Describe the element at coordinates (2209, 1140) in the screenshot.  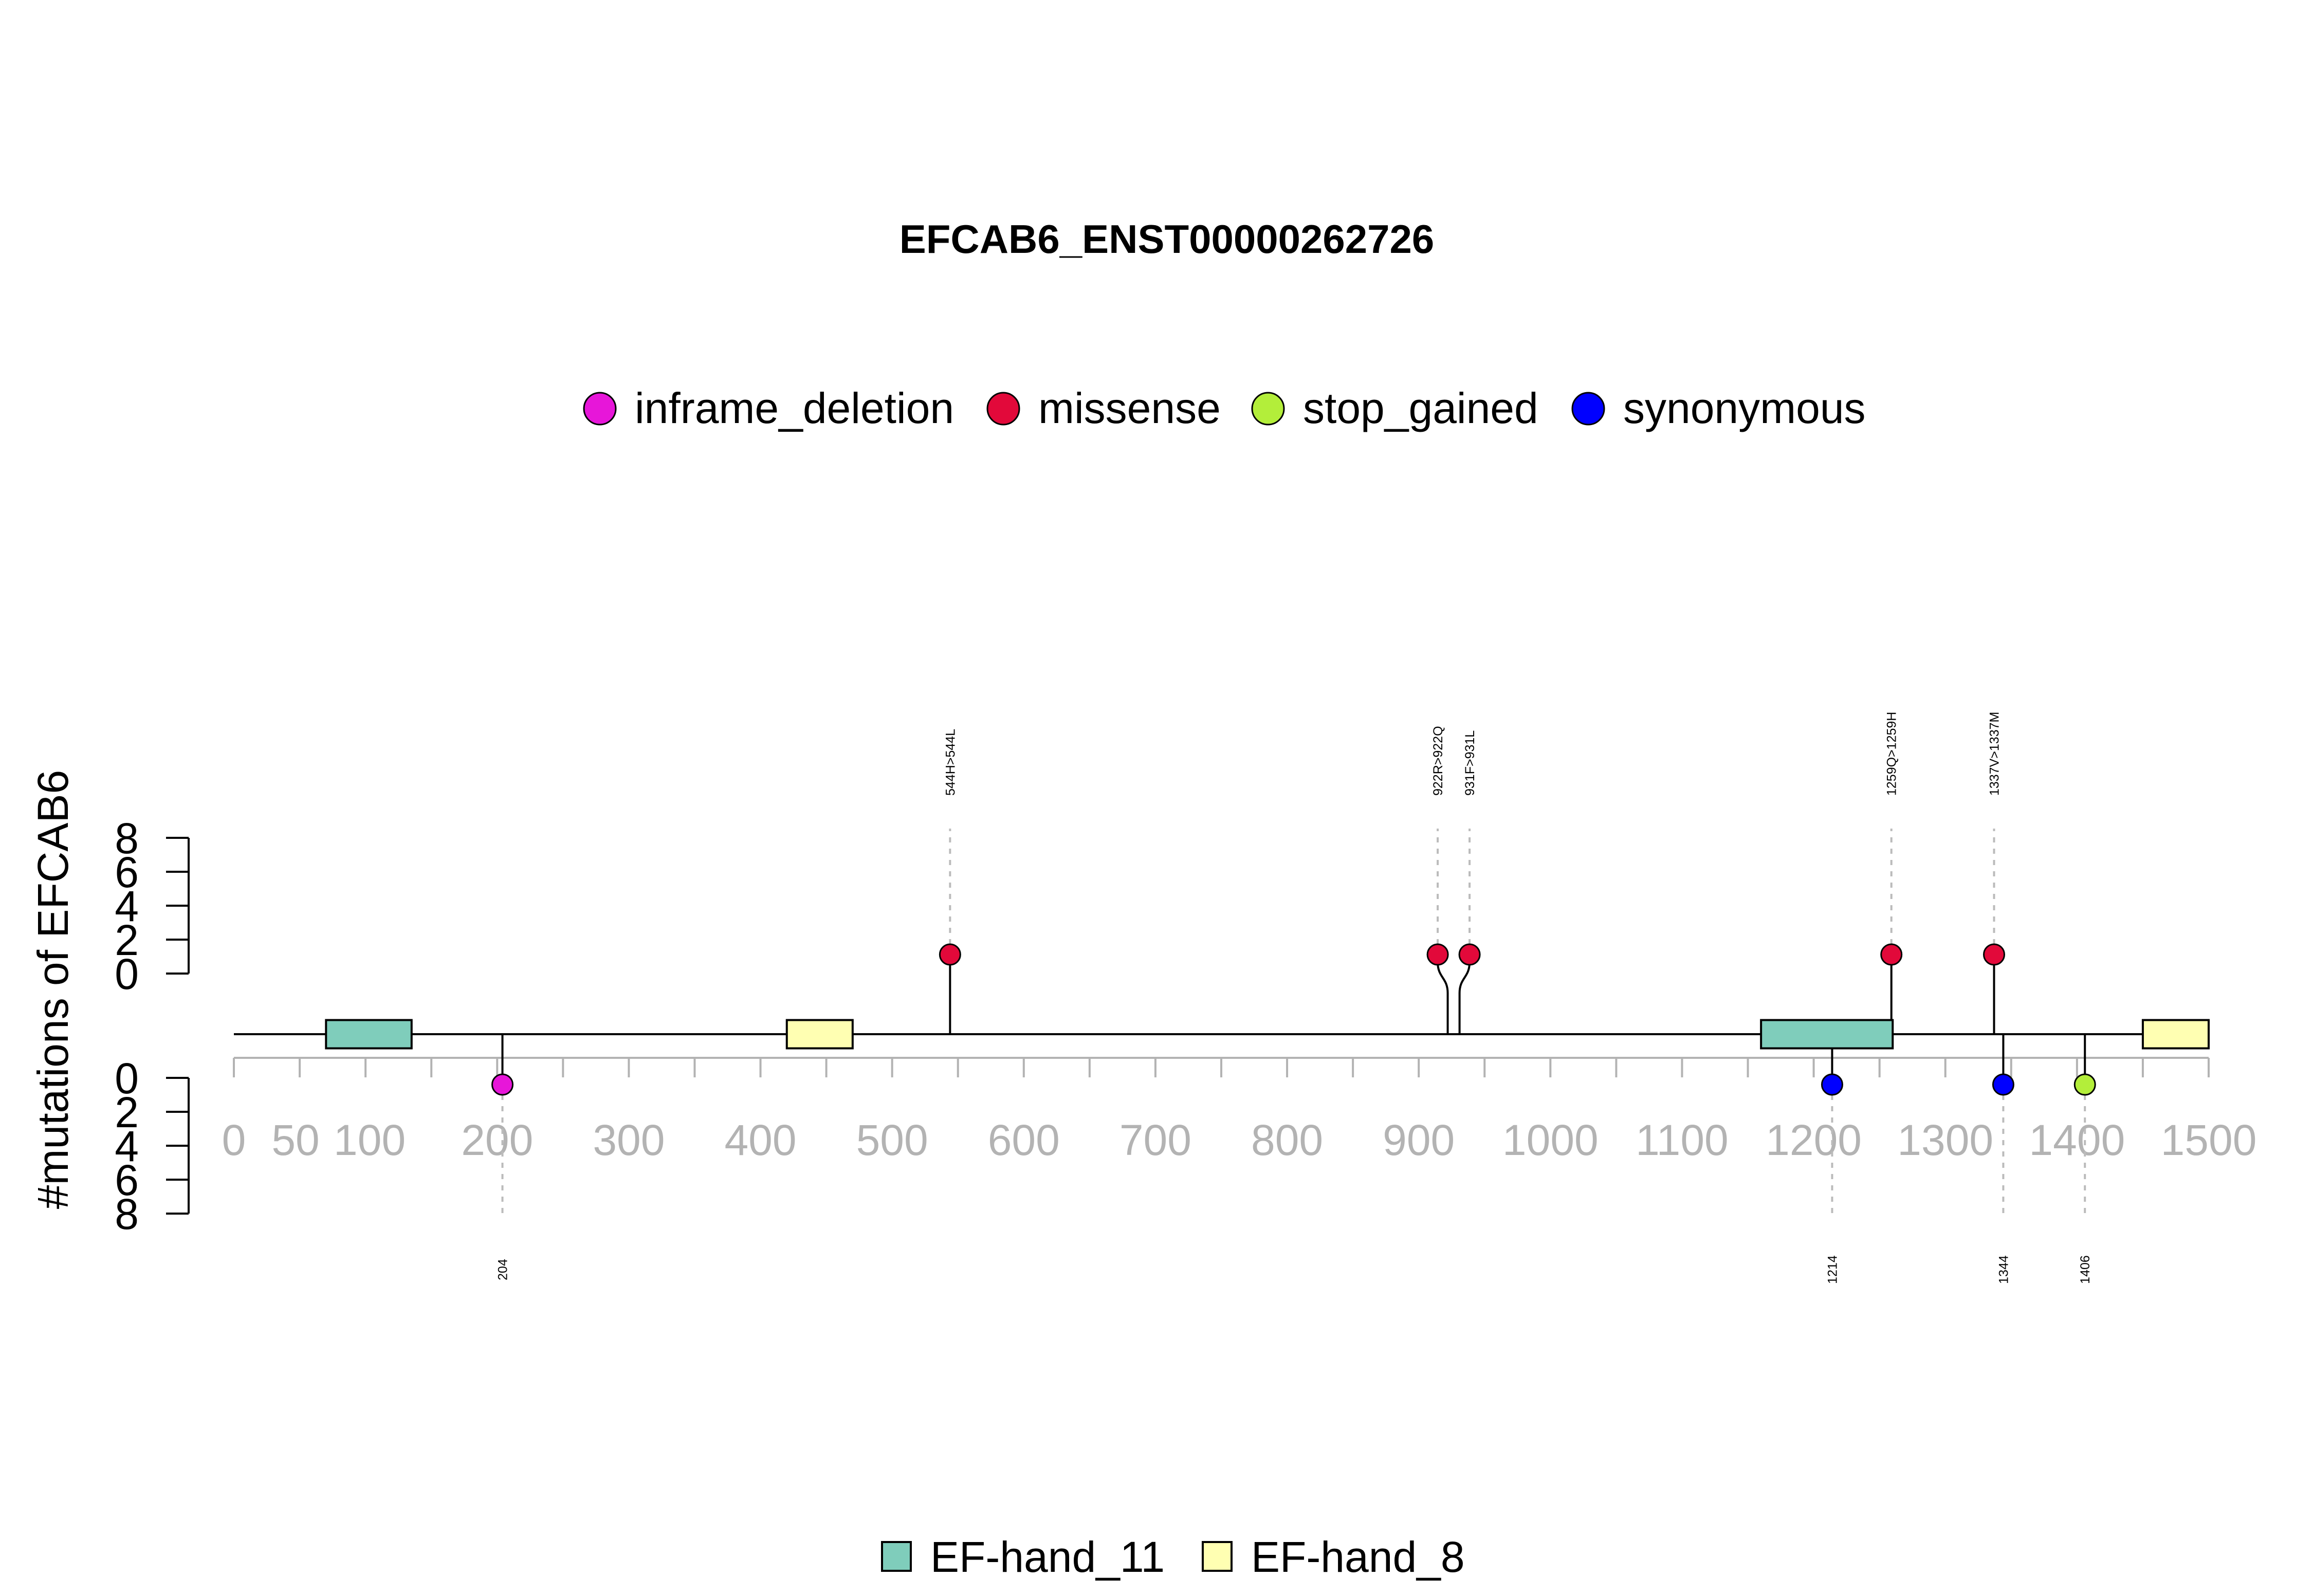
I see `x-tick-label: 1500` at that location.